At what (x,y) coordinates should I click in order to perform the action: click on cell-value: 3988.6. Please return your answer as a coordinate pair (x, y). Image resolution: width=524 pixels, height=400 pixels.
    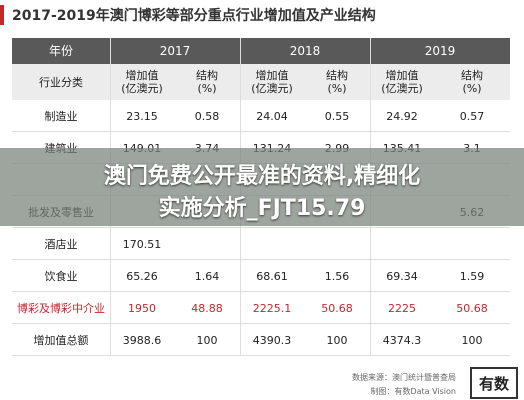
    Looking at the image, I should click on (142, 340).